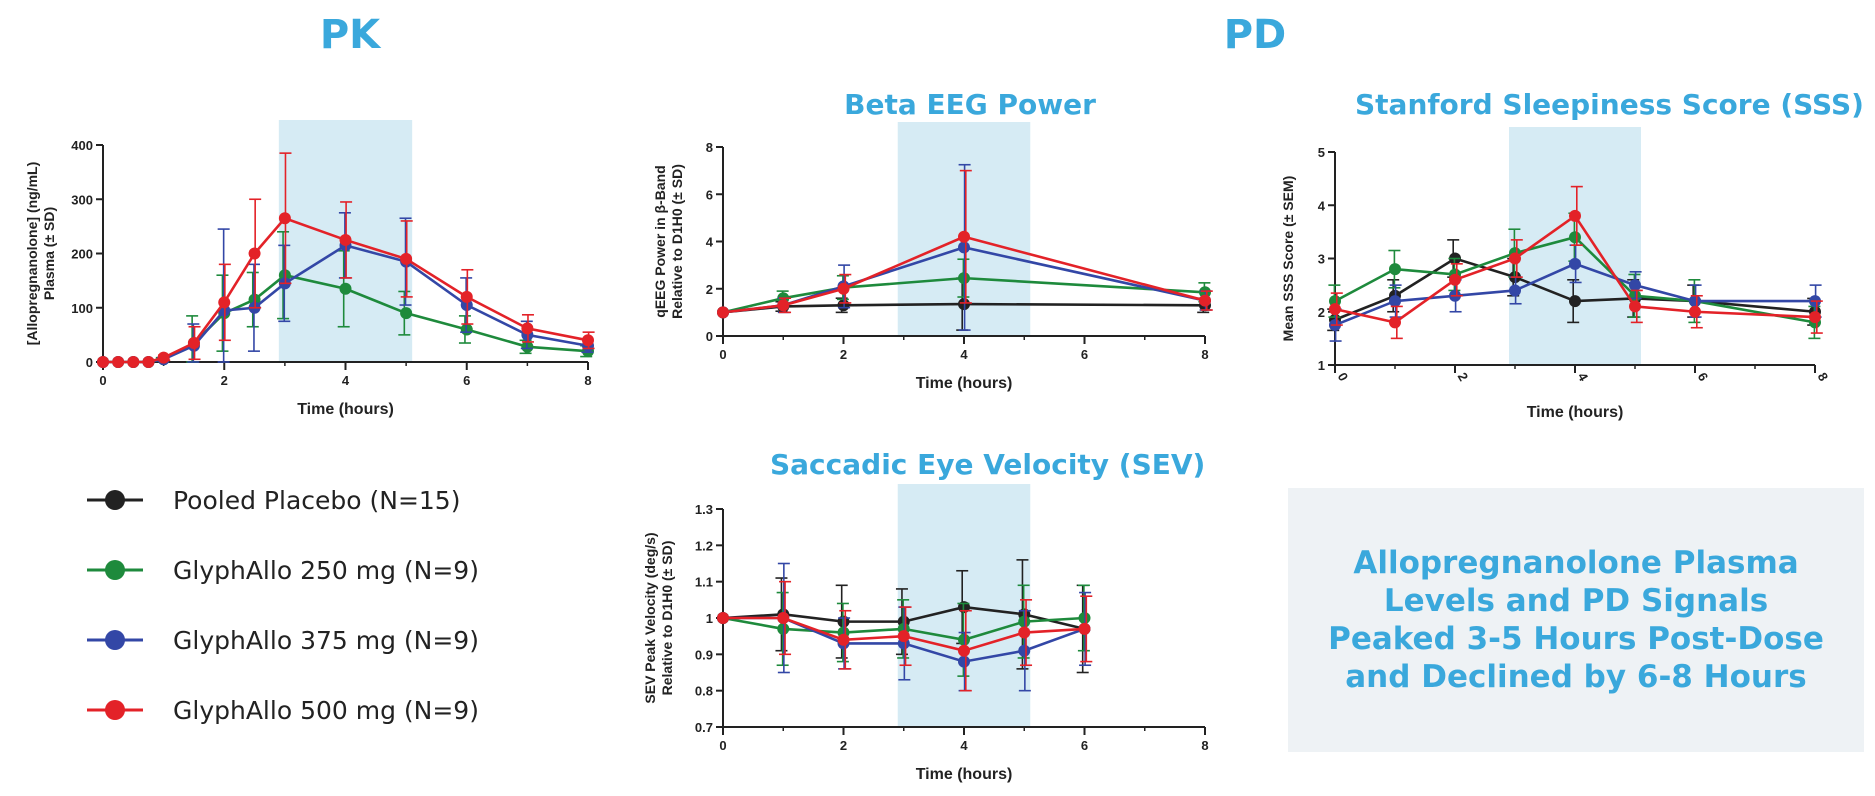  I want to click on legend-item-500mg: GlyphAllo 500 mg (N=9), so click(282, 710).